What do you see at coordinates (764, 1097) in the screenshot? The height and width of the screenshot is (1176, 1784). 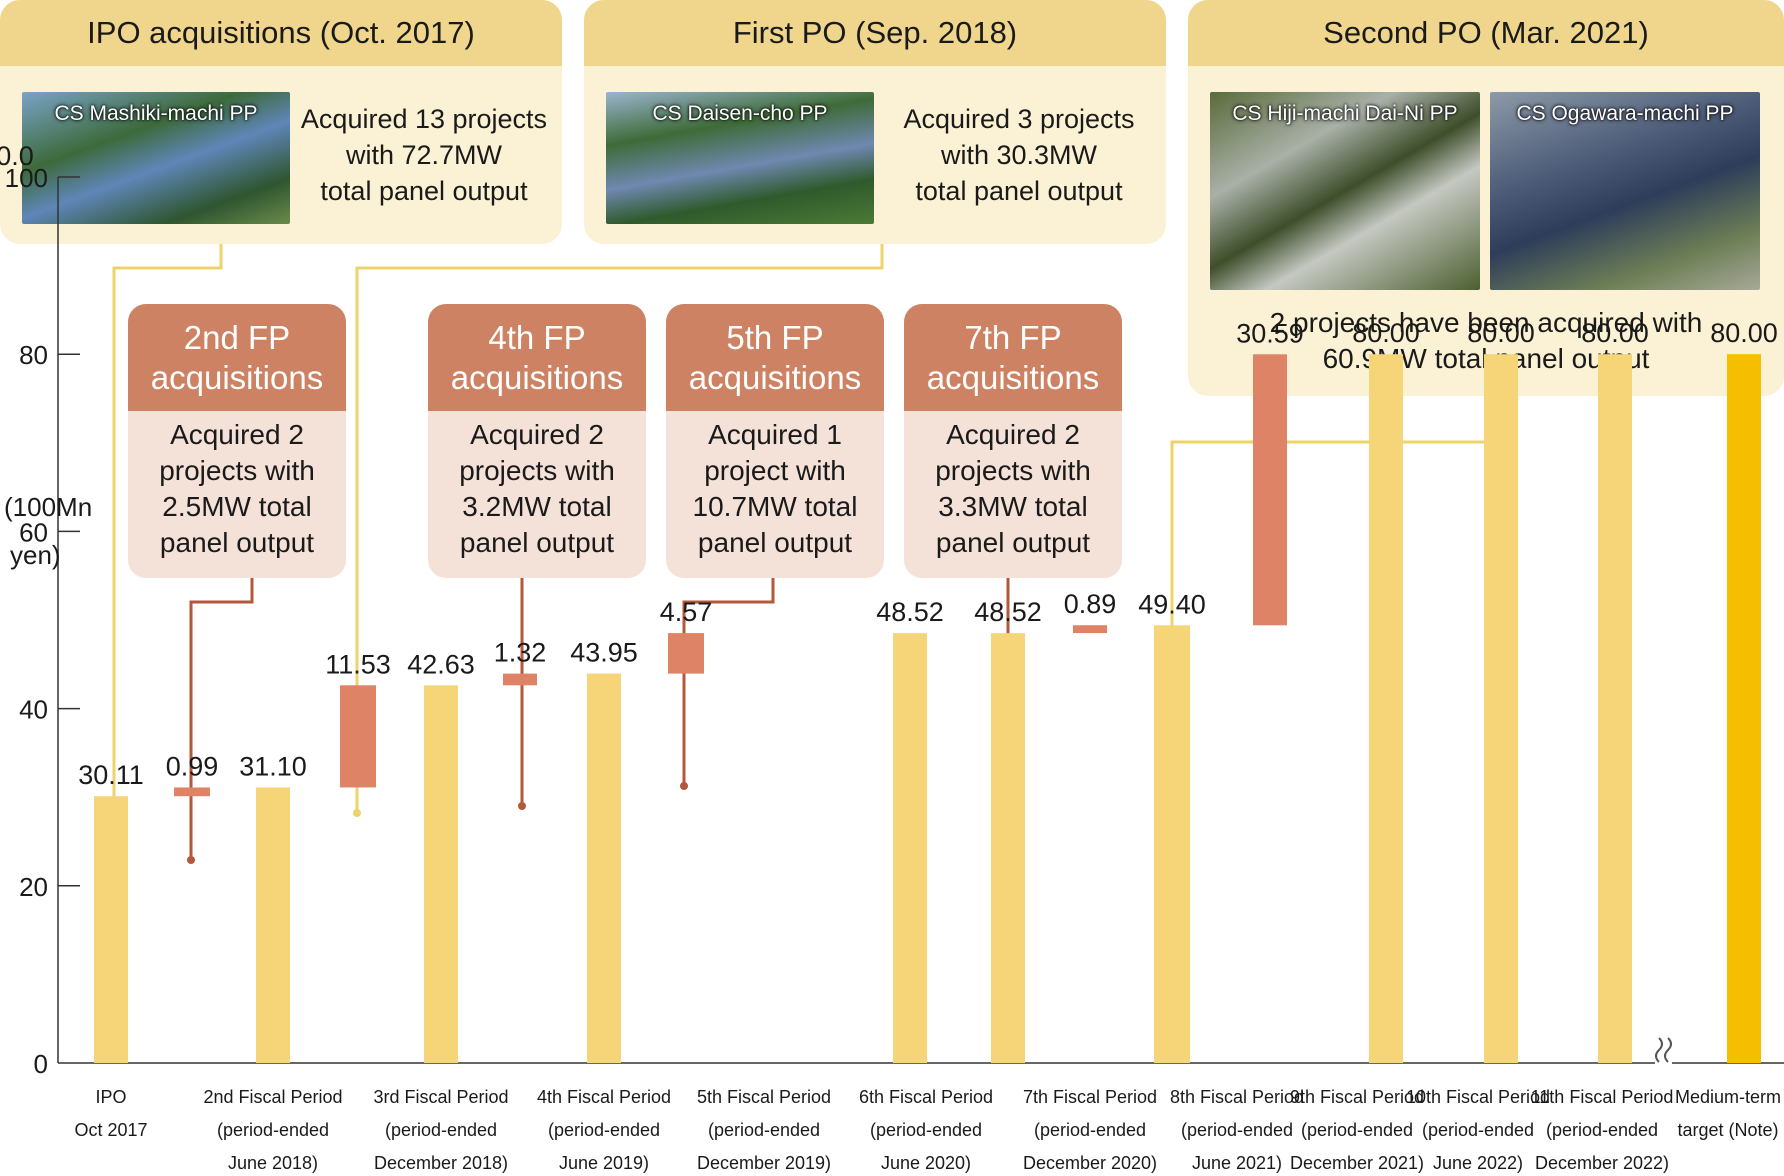 I see `x-category-label: 5th Fiscal Period` at bounding box center [764, 1097].